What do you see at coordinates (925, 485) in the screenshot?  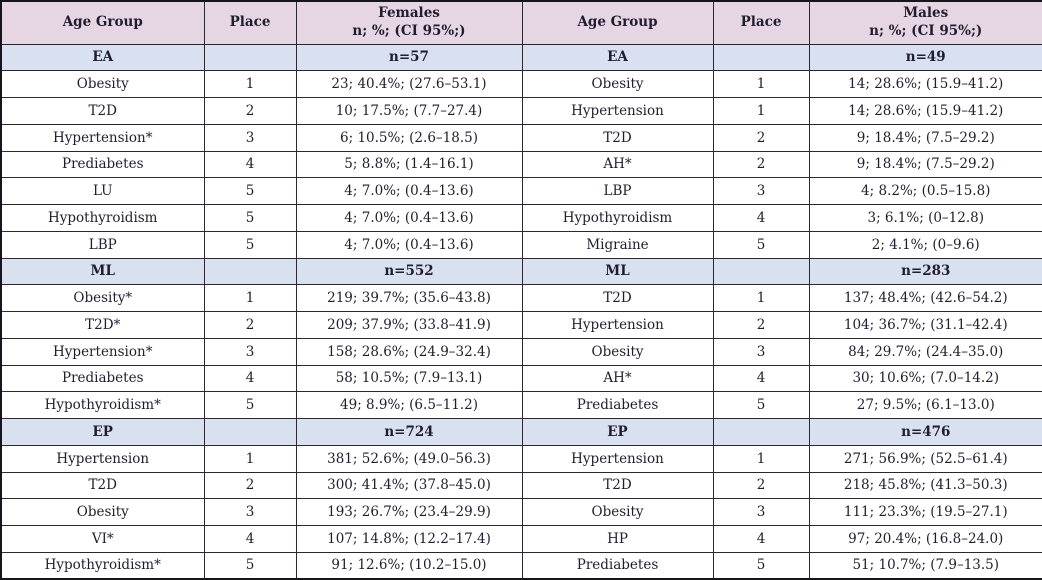 I see `value-cell-males: 218; 45.8%; (41.3–50.3)` at bounding box center [925, 485].